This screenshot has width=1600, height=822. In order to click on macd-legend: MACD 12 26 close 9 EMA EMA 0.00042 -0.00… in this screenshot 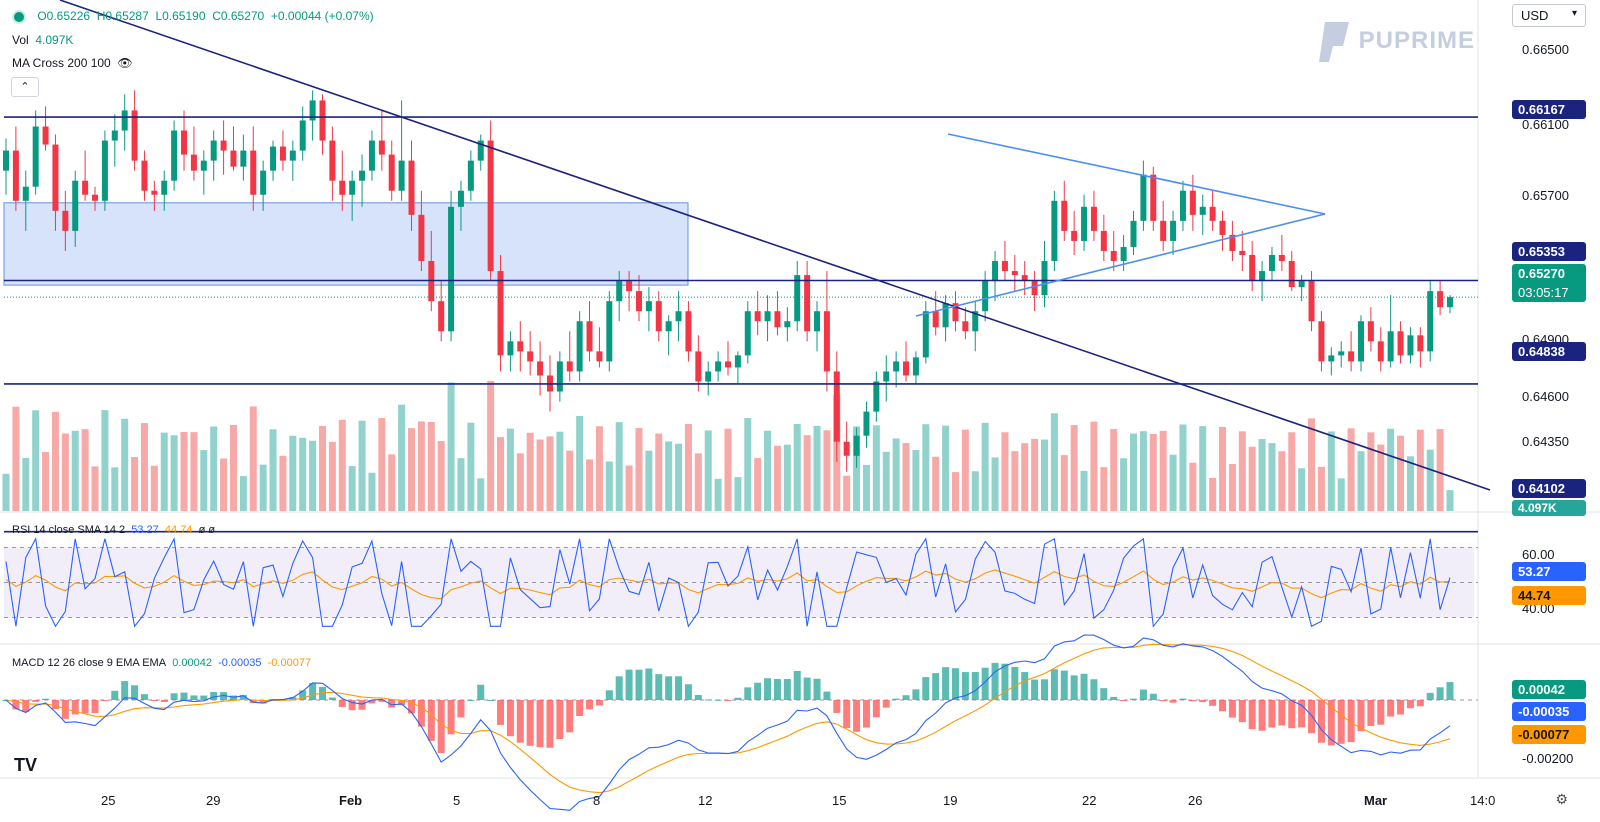, I will do `click(161, 663)`.